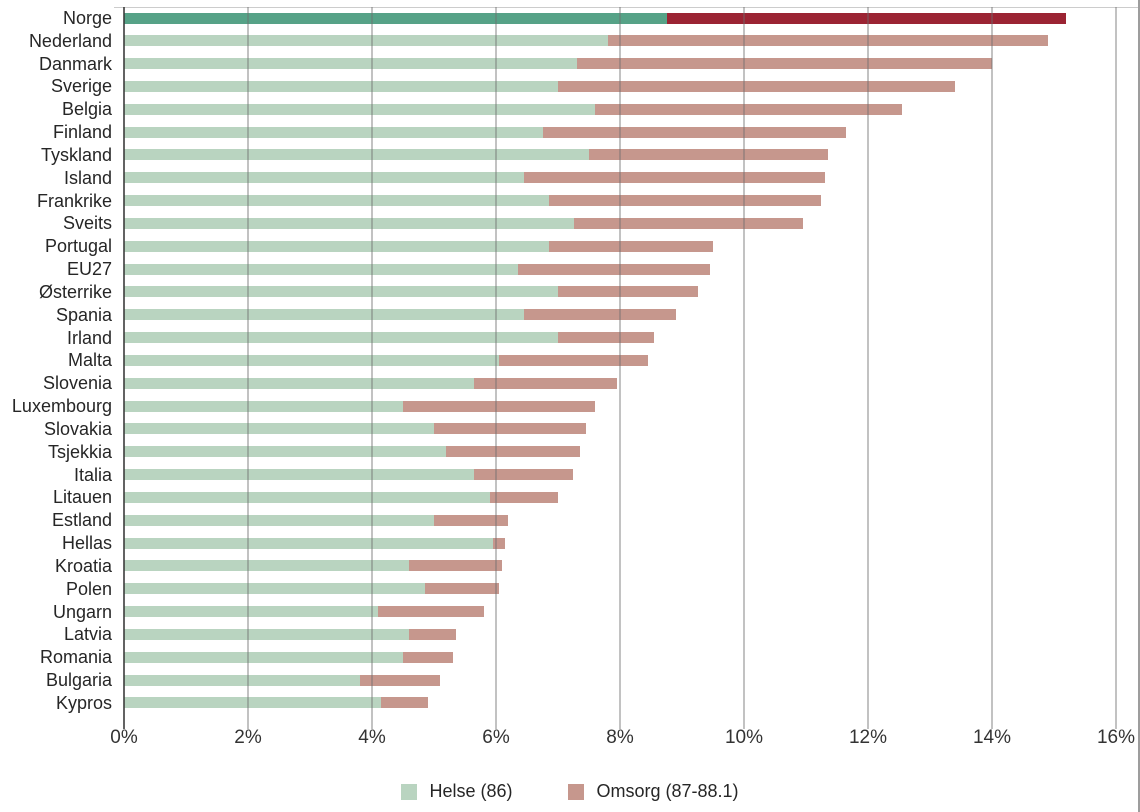 This screenshot has width=1140, height=812. What do you see at coordinates (76, 154) in the screenshot?
I see `country-label: Tyskland` at bounding box center [76, 154].